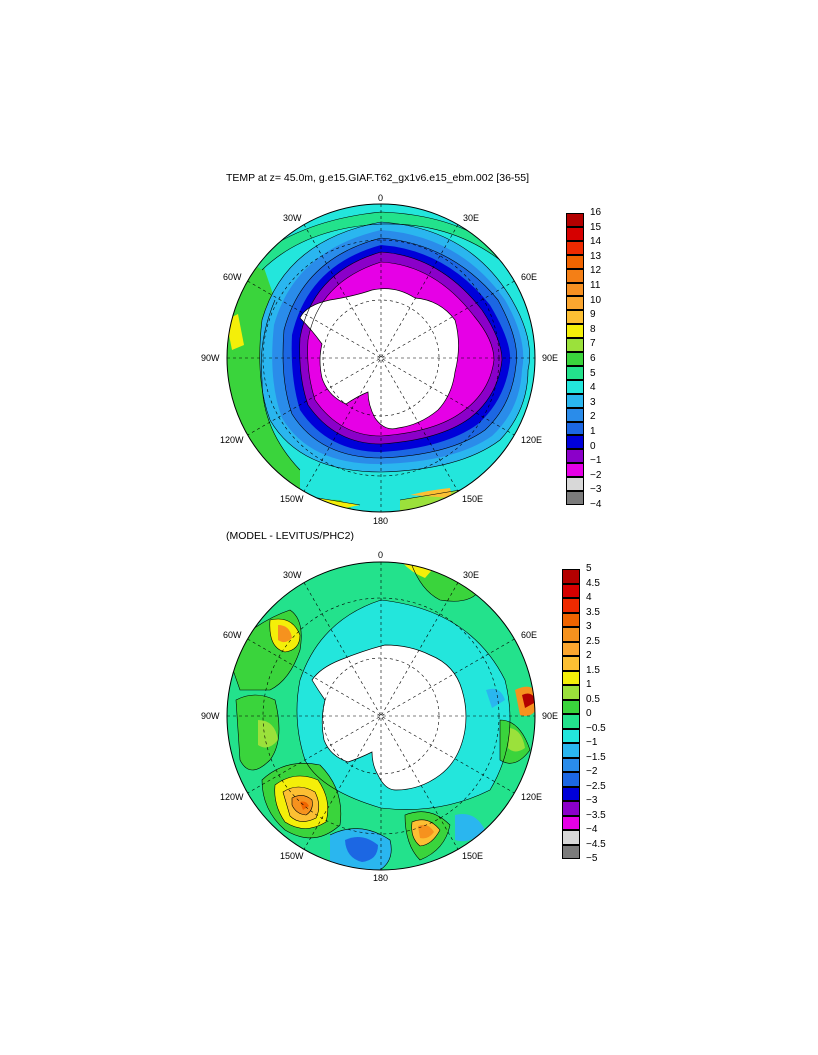  Describe the element at coordinates (589, 655) in the screenshot. I see `panel2-colorbar-tick-label: 2` at that location.